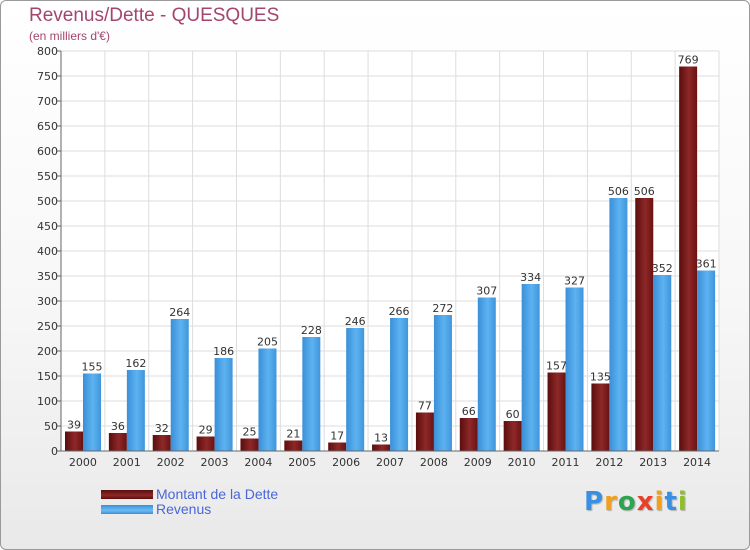 This screenshot has width=750, height=550. Describe the element at coordinates (74, 425) in the screenshot. I see `data-label-debt: 39` at that location.